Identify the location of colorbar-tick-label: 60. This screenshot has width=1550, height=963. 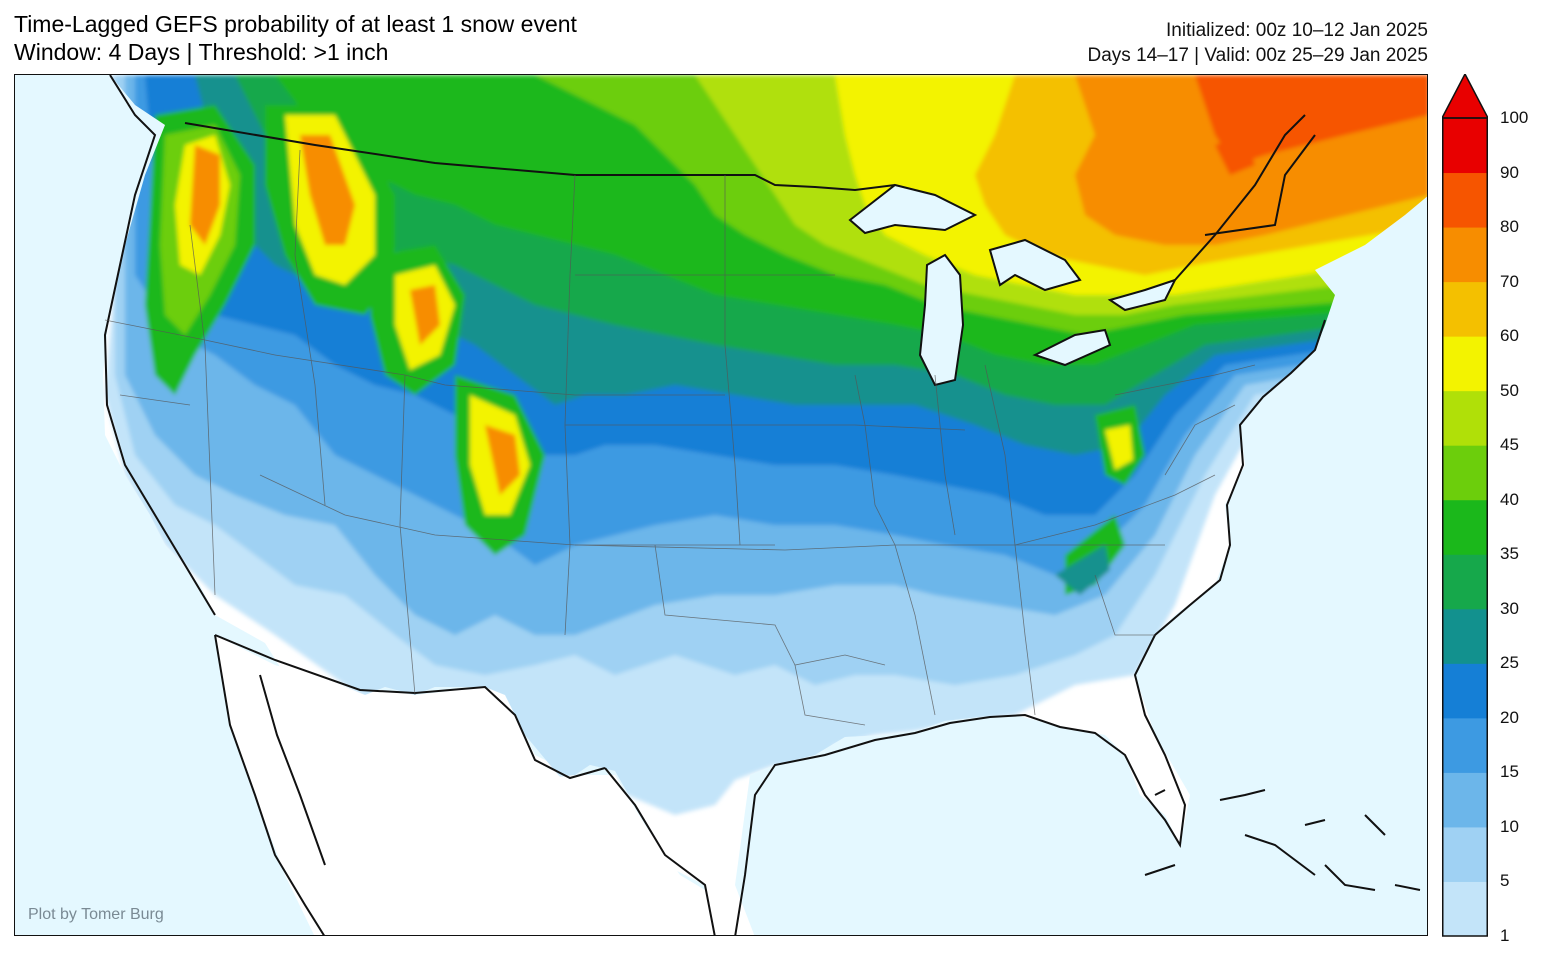
(1509, 336).